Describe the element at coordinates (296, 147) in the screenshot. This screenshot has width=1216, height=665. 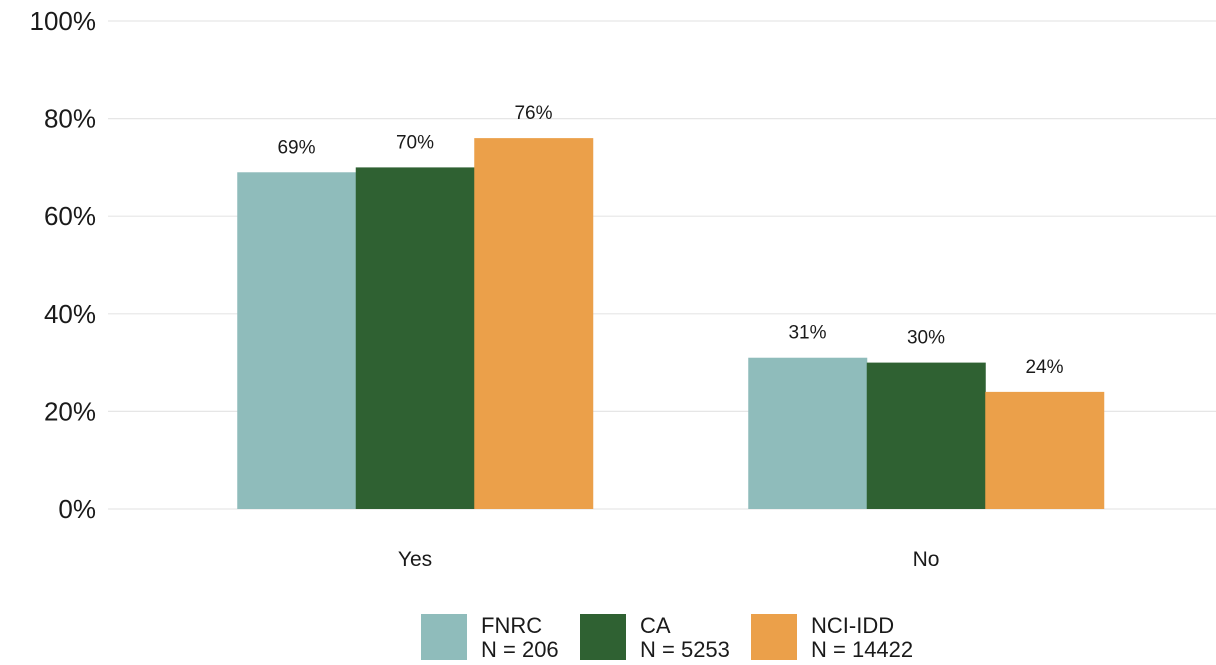
I see `data-label: 69%` at that location.